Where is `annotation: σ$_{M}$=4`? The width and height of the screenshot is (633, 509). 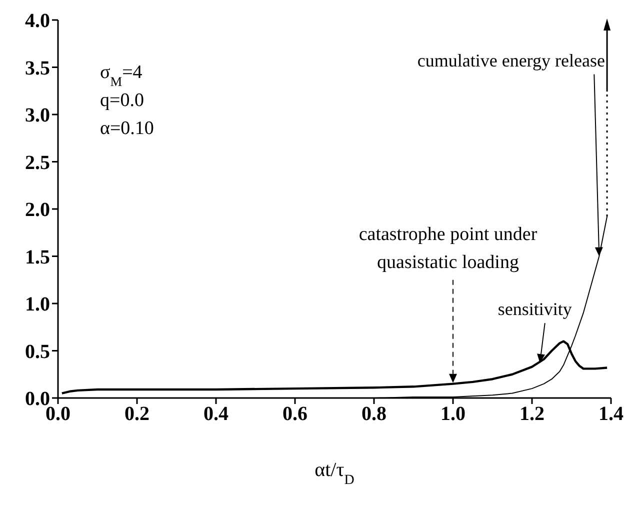 annotation: σ$_{M}$=4 is located at coordinates (121, 75).